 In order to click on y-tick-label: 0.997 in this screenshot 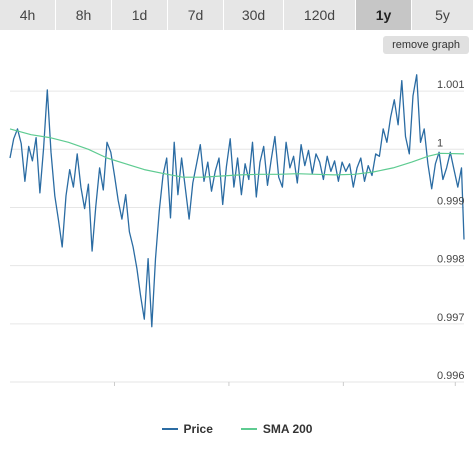, I will do `click(451, 318)`.